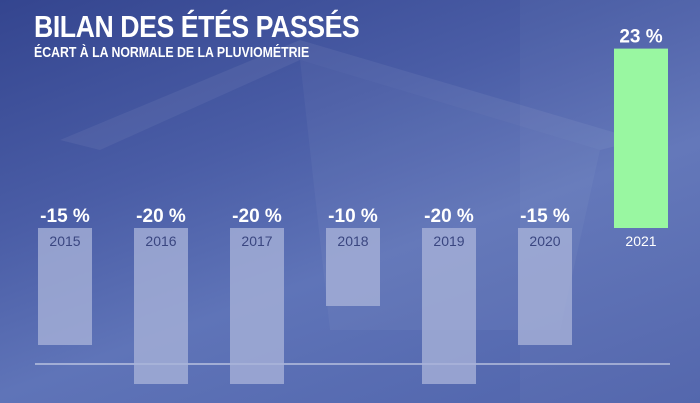 Image resolution: width=700 pixels, height=403 pixels. I want to click on category-label-2015: 2015, so click(64, 241).